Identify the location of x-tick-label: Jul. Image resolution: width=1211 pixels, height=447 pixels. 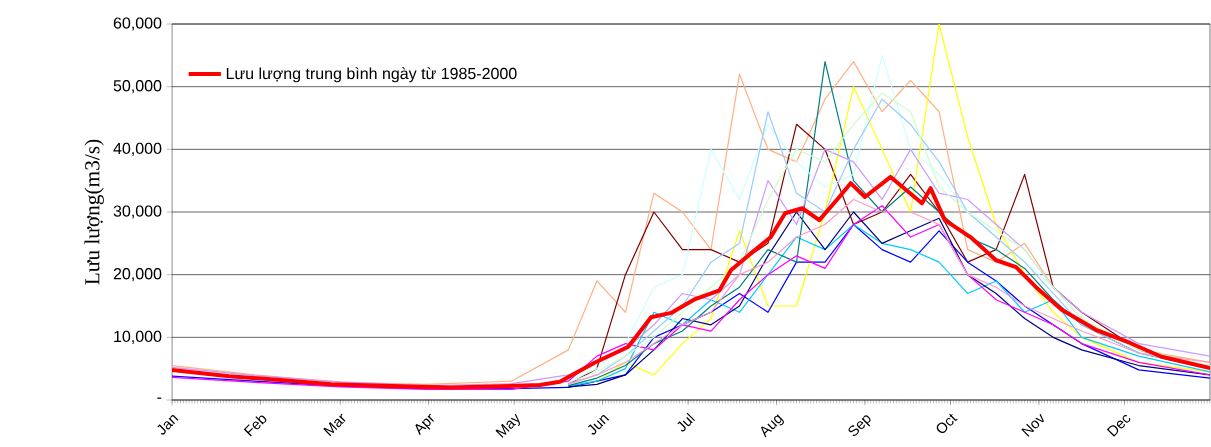
(686, 422).